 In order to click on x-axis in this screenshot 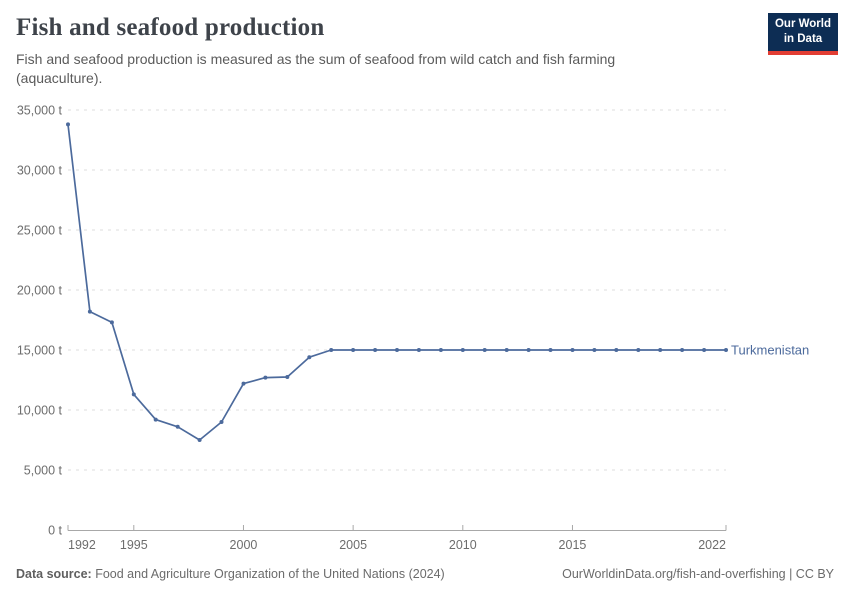, I will do `click(397, 528)`.